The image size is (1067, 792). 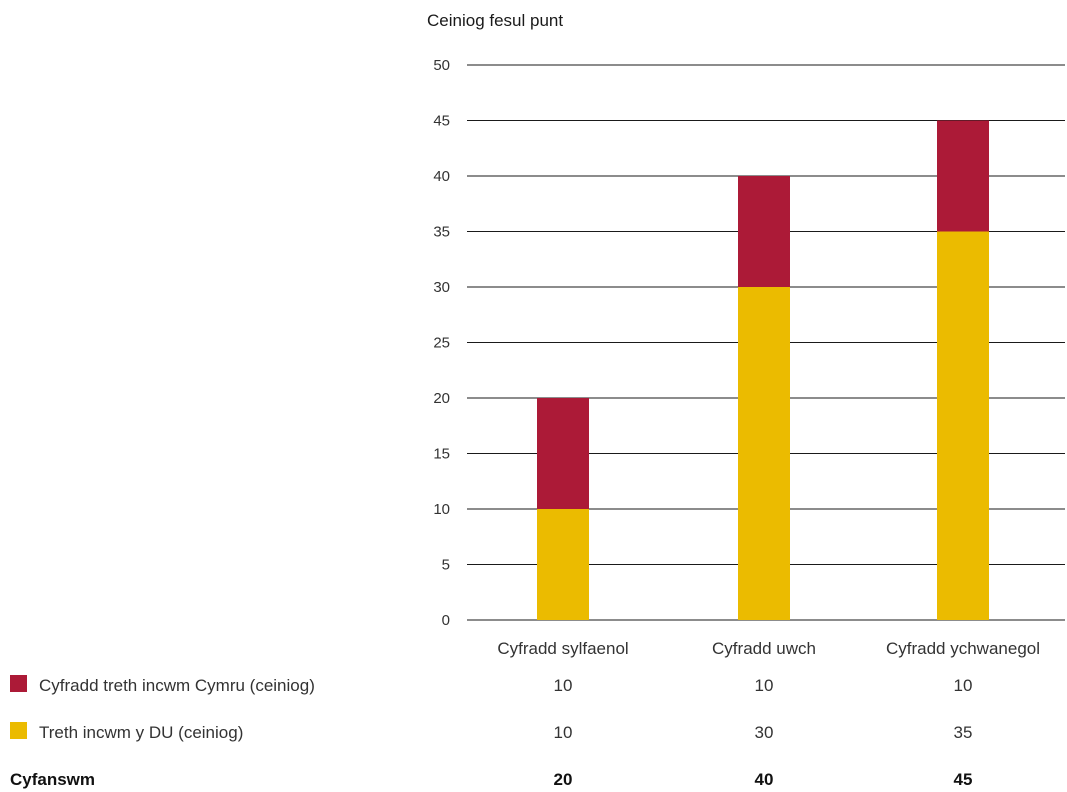 What do you see at coordinates (963, 779) in the screenshot?
I see `table-cell: 45` at bounding box center [963, 779].